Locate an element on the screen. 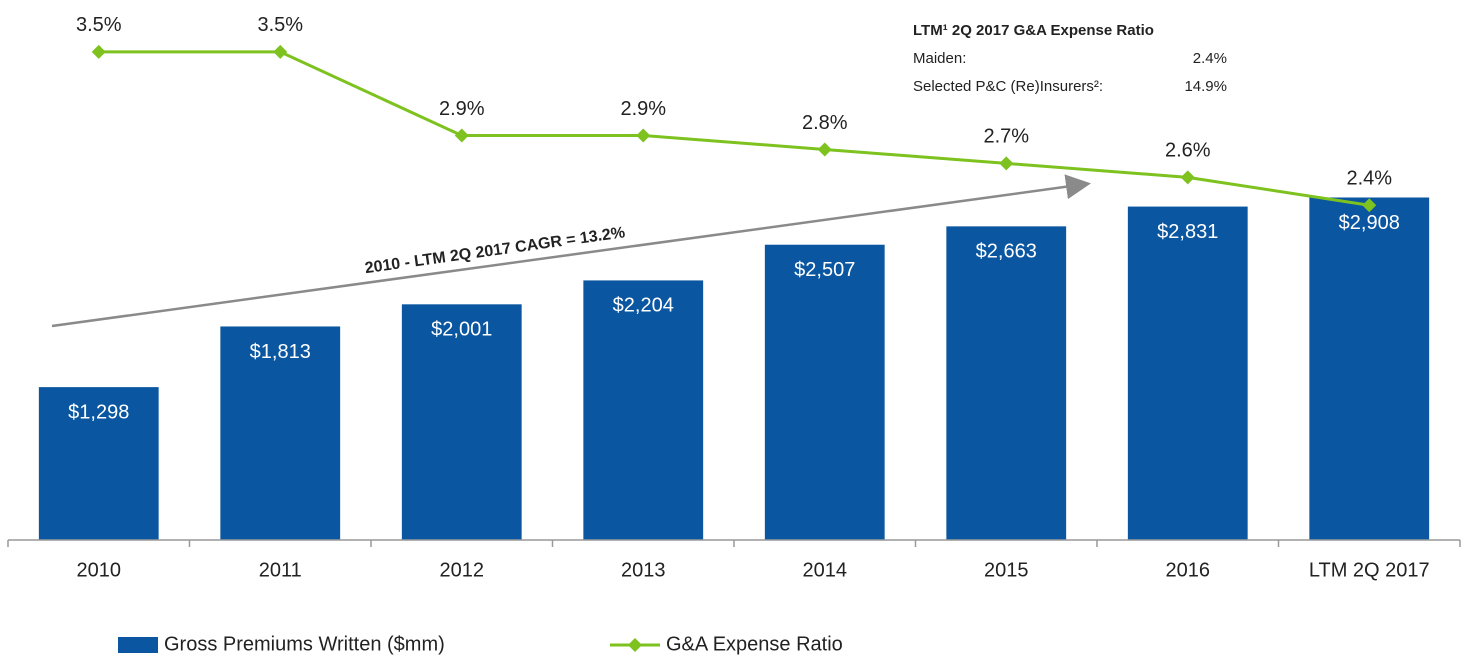 The width and height of the screenshot is (1468, 661). line-label: 2.8% is located at coordinates (825, 123).